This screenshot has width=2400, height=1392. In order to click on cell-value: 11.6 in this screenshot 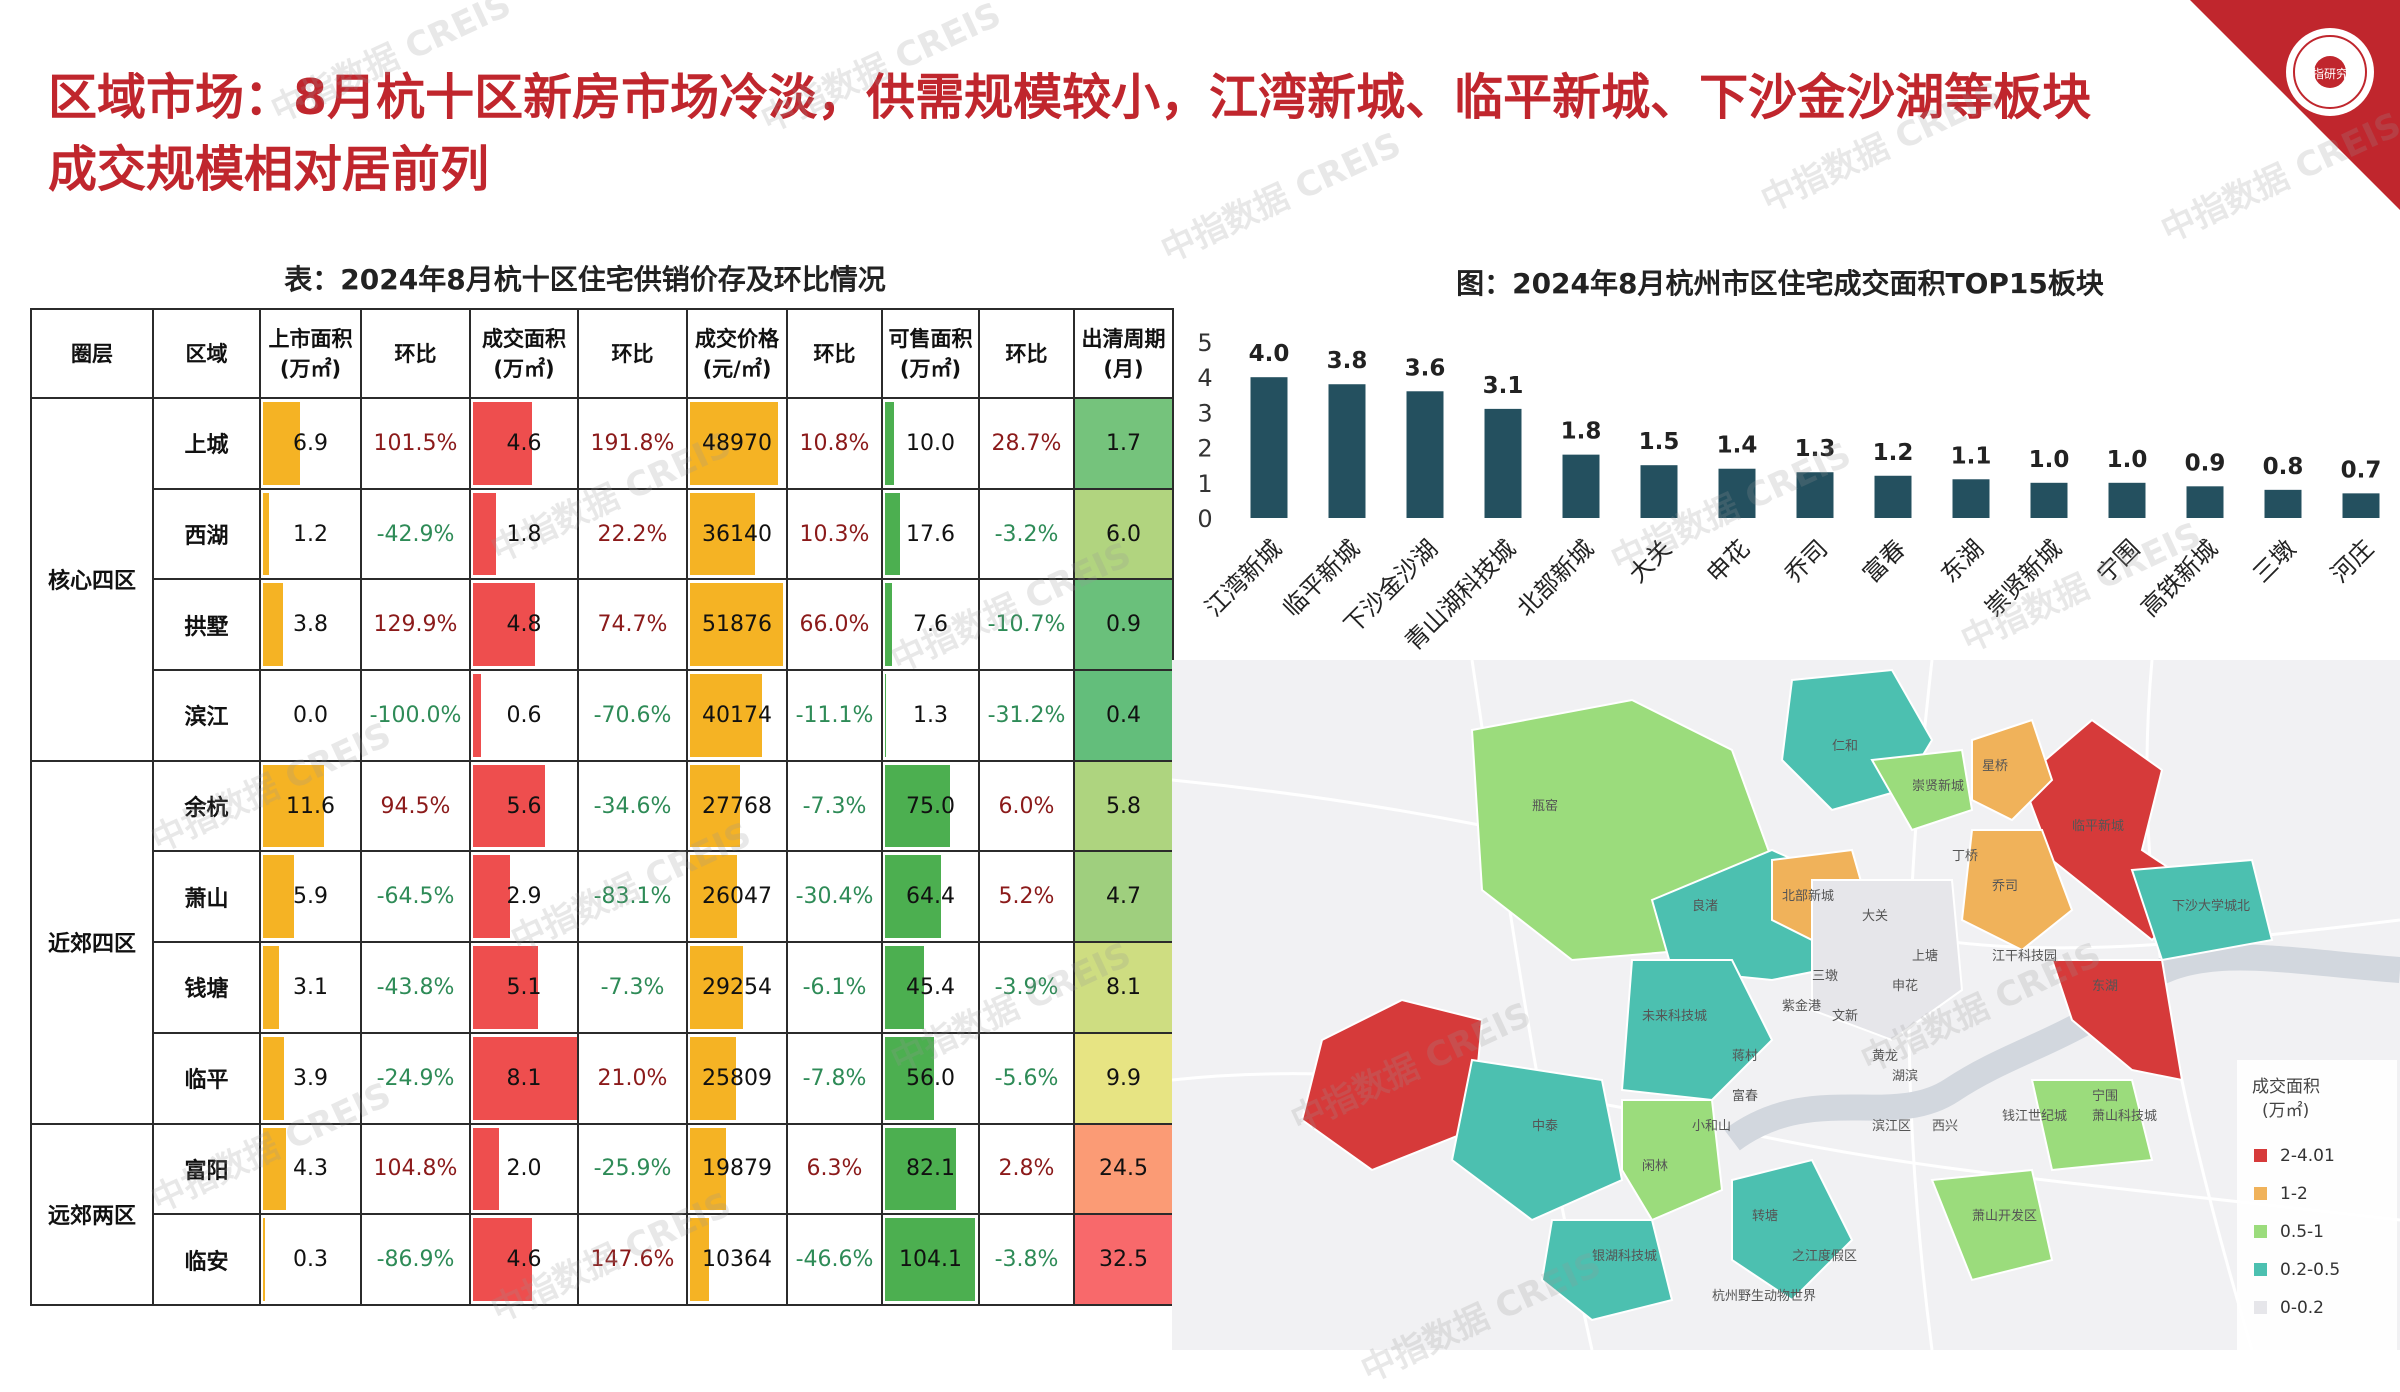, I will do `click(310, 806)`.